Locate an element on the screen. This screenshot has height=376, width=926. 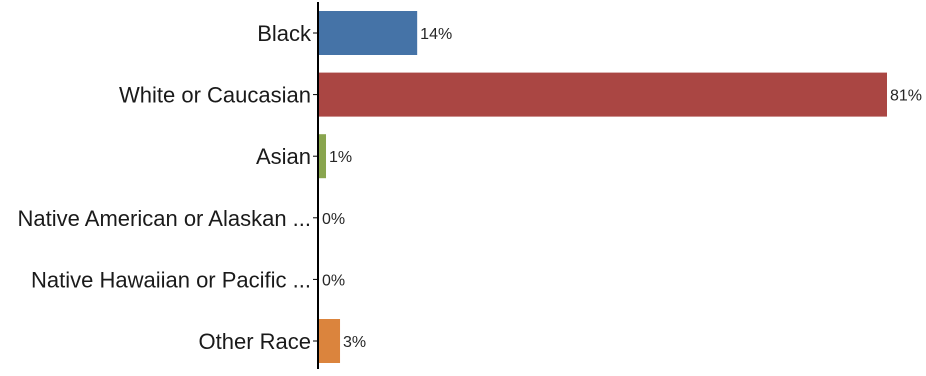
value-label-4: 0% is located at coordinates (333, 280).